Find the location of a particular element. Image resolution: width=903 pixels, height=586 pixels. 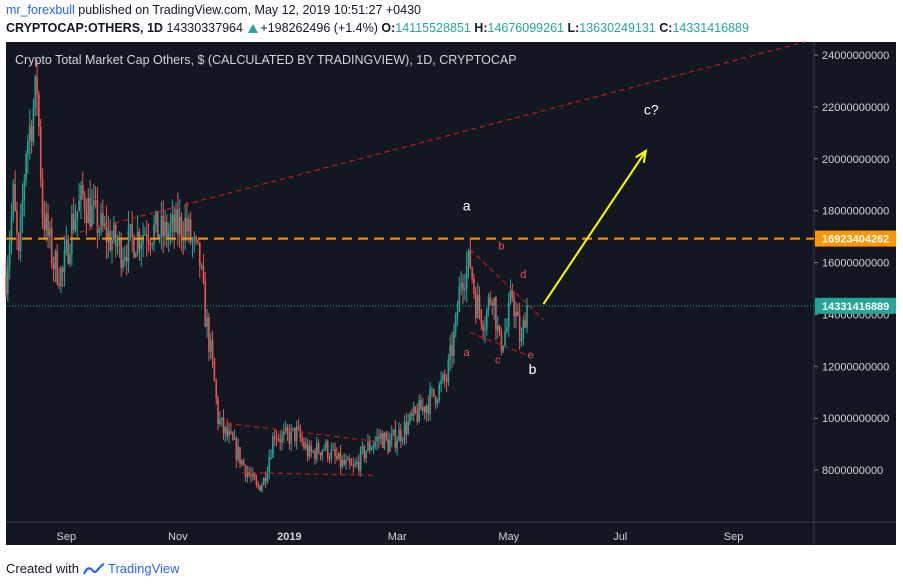

time-axis is located at coordinates (451, 533).